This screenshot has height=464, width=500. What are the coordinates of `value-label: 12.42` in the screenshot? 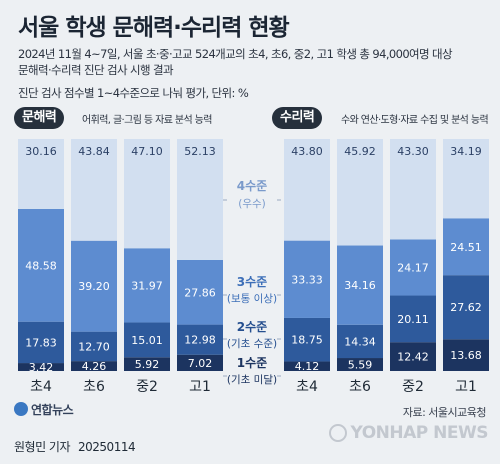 It's located at (413, 357).